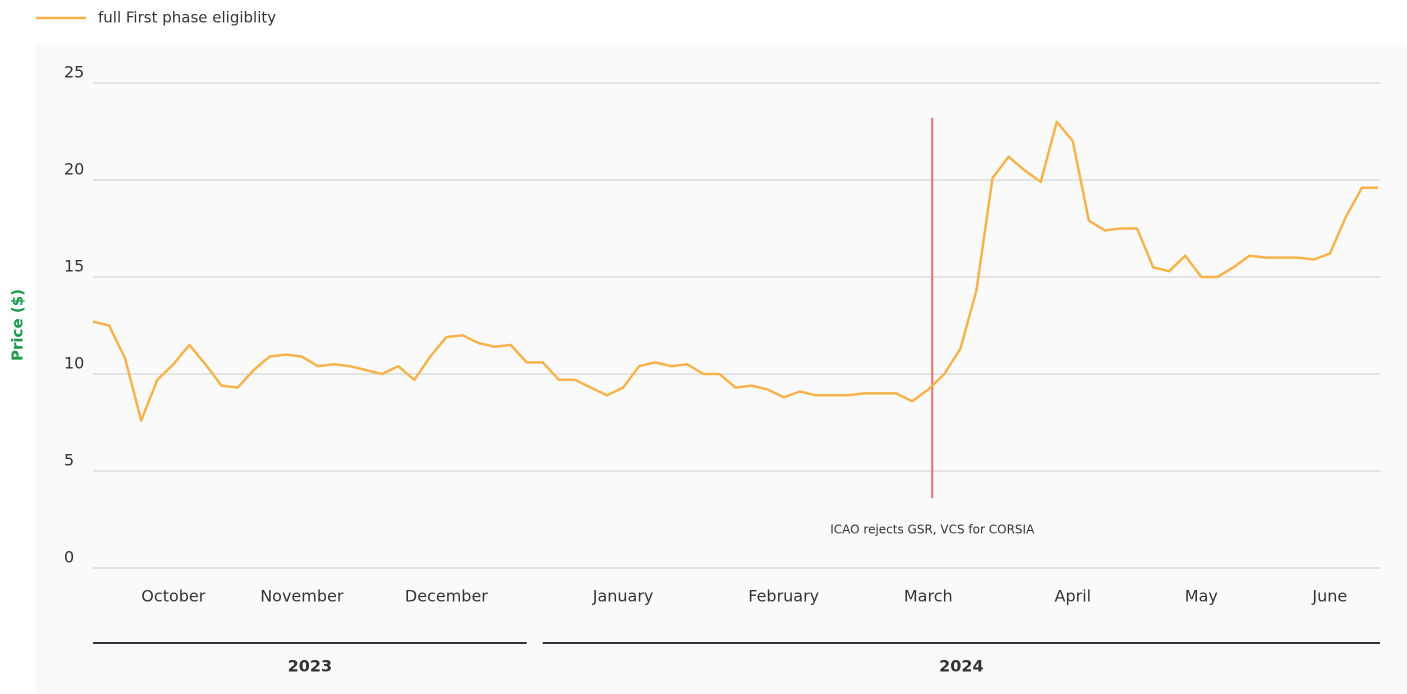 This screenshot has width=1407, height=694. I want to click on legend-label: full First phase eligiblity, so click(187, 18).